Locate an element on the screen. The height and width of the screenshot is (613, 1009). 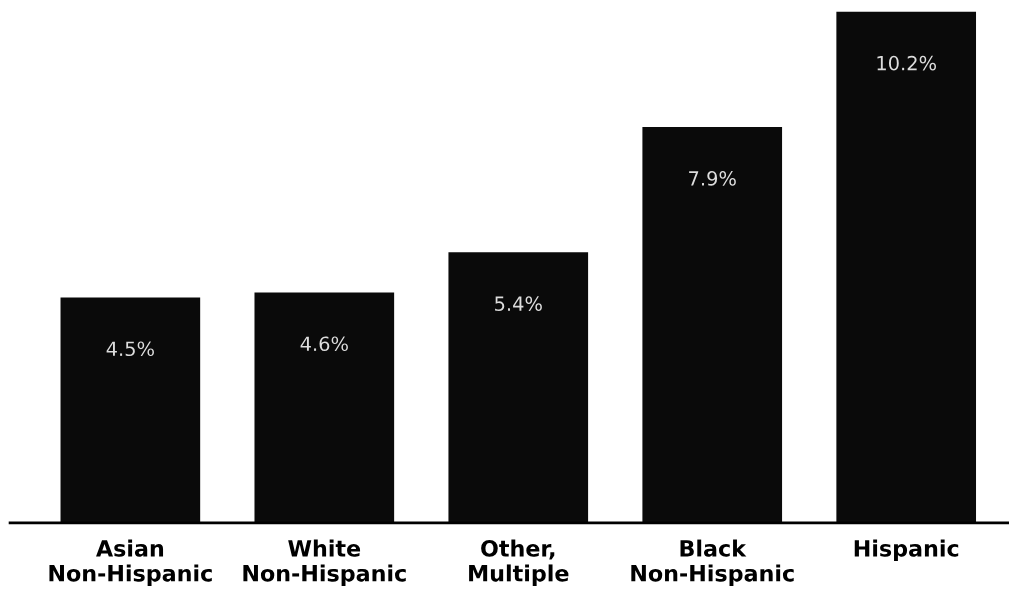
data-label: 7.9% is located at coordinates (712, 178).